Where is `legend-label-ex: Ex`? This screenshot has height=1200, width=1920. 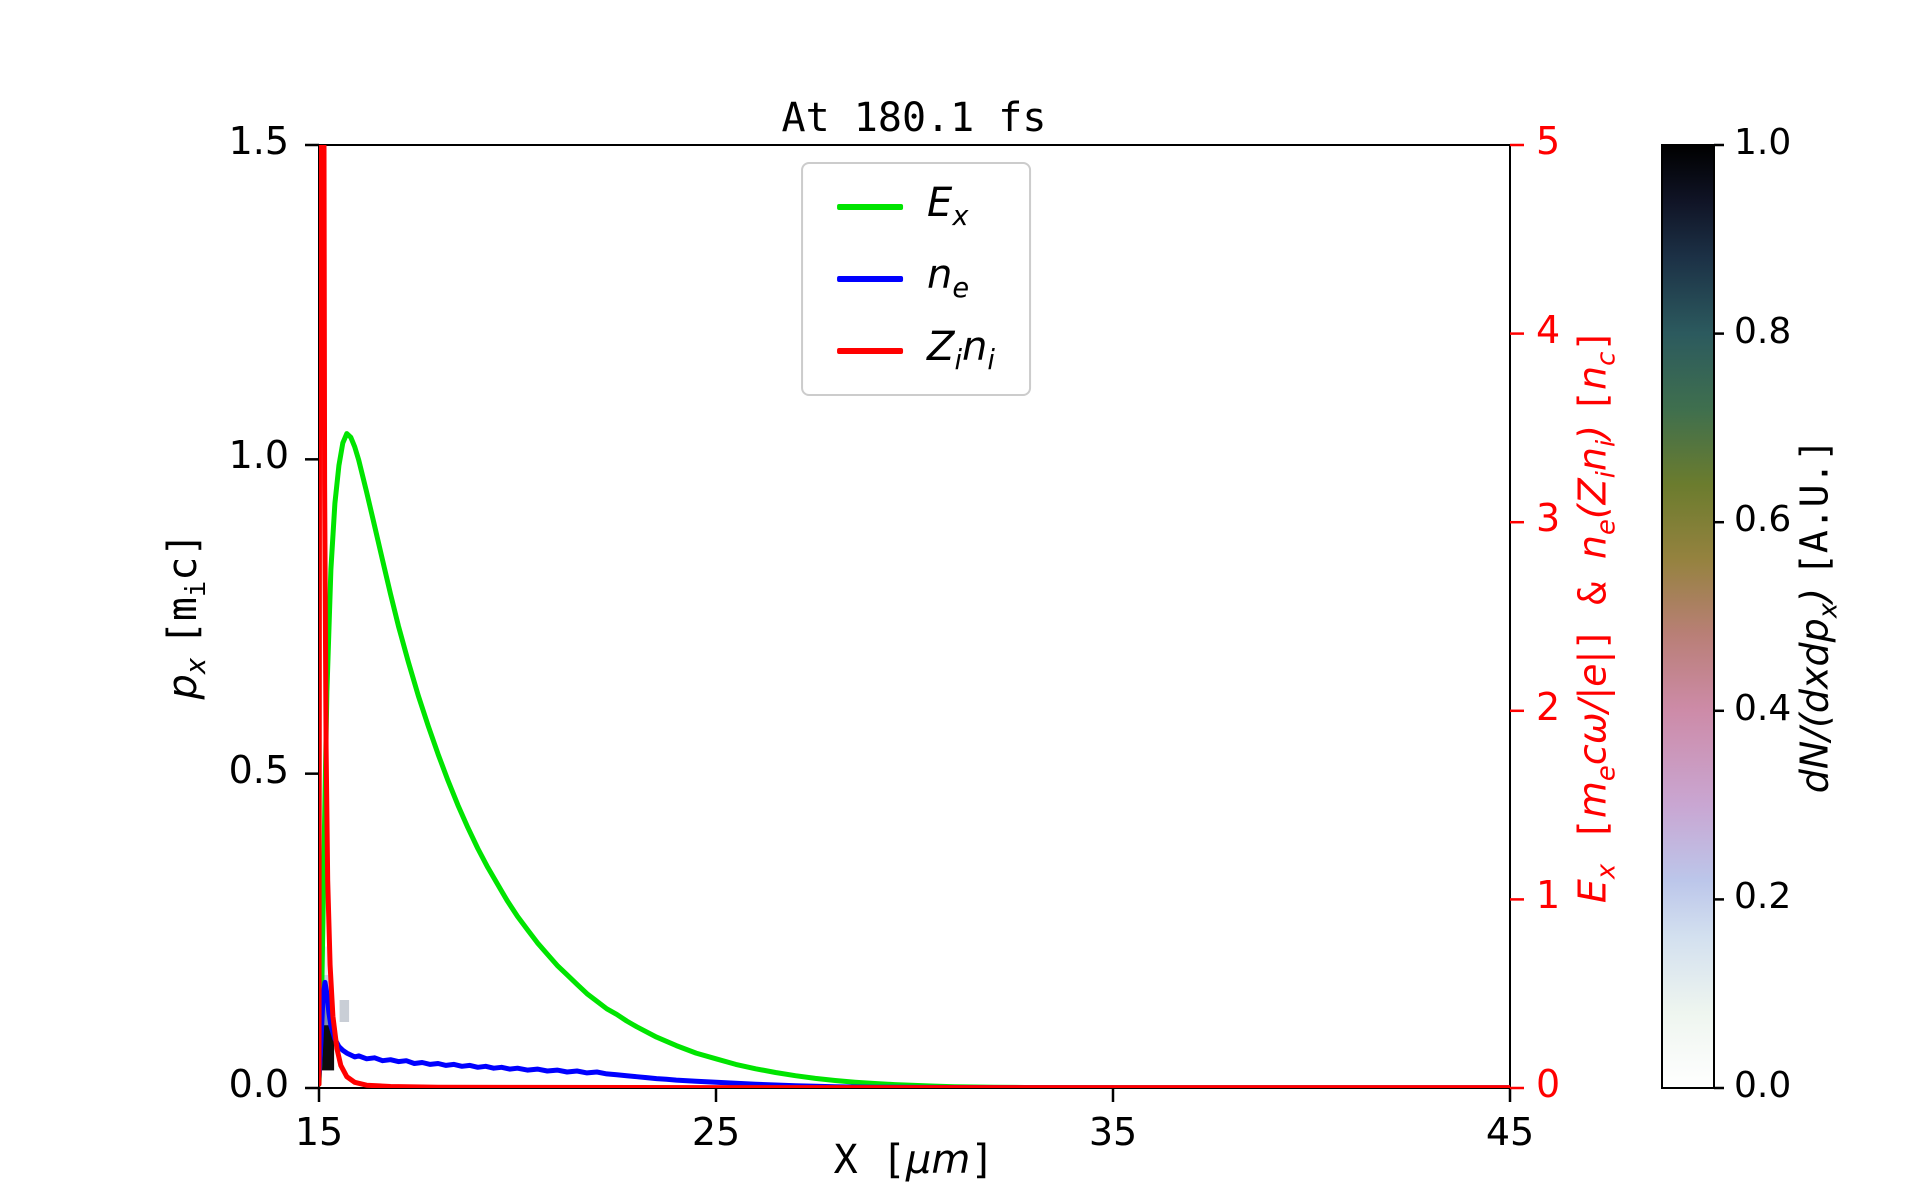 legend-label-ex: Ex is located at coordinates (948, 206).